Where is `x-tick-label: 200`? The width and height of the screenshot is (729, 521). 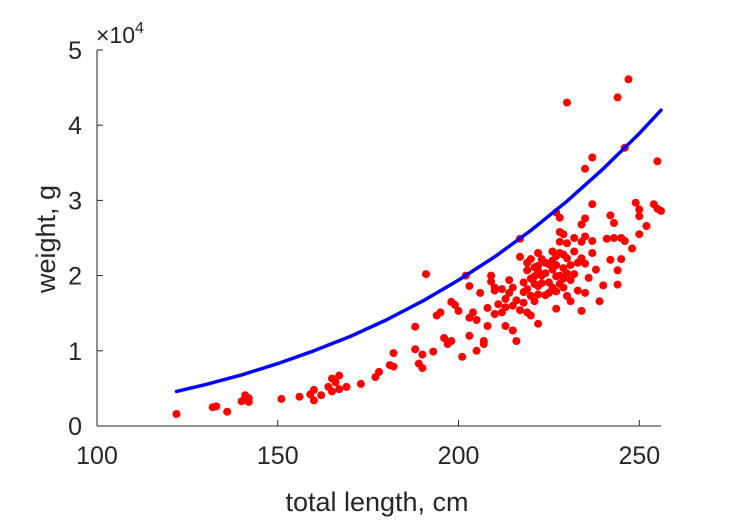 x-tick-label: 200 is located at coordinates (459, 456).